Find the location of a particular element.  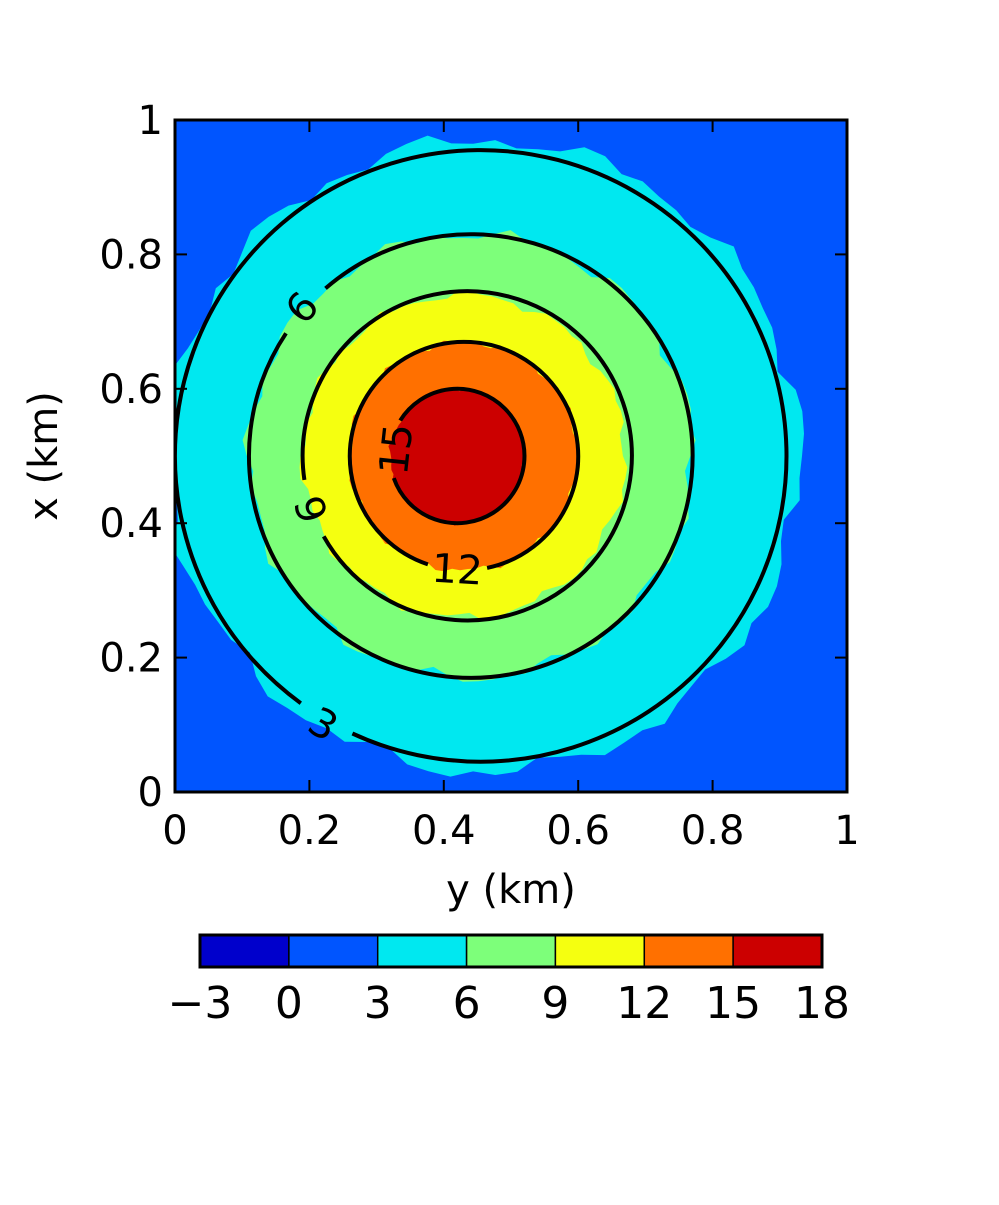

y-axis-label: x (km) is located at coordinates (44, 456).